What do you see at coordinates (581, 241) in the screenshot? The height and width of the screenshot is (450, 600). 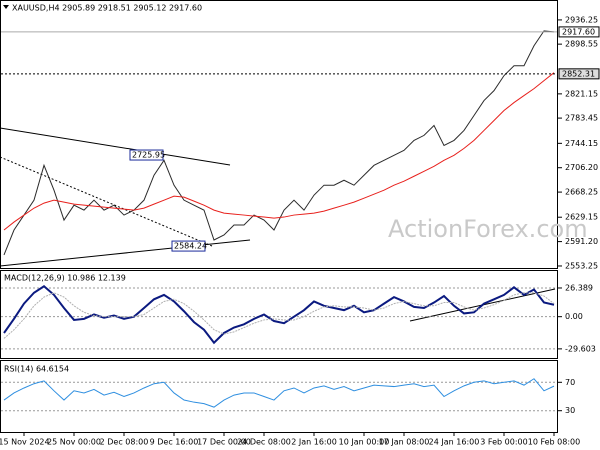 I see `y-tick-label: 2591.20` at bounding box center [581, 241].